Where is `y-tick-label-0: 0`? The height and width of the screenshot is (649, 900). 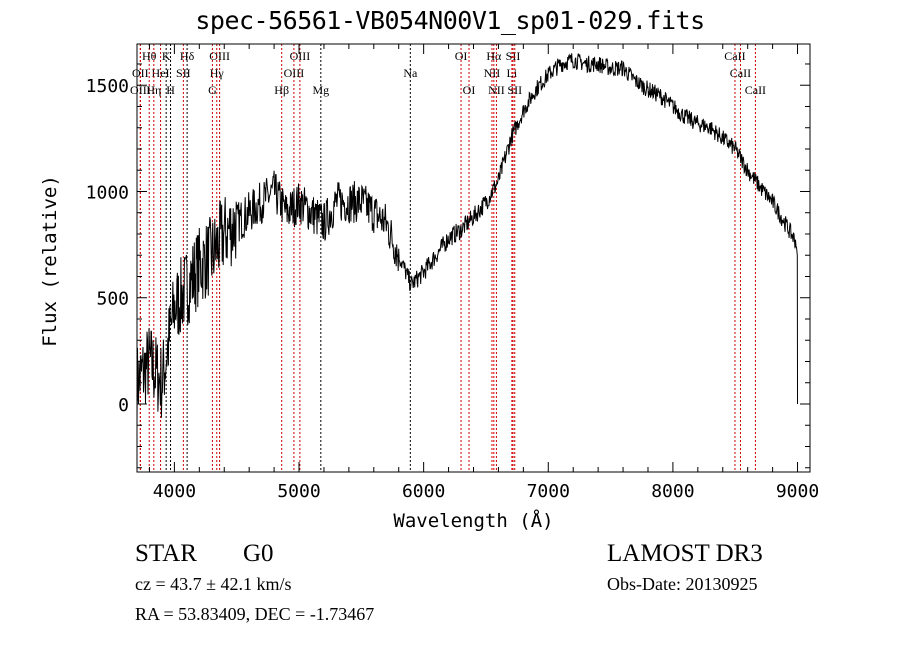
y-tick-label-0: 0 is located at coordinates (123, 405).